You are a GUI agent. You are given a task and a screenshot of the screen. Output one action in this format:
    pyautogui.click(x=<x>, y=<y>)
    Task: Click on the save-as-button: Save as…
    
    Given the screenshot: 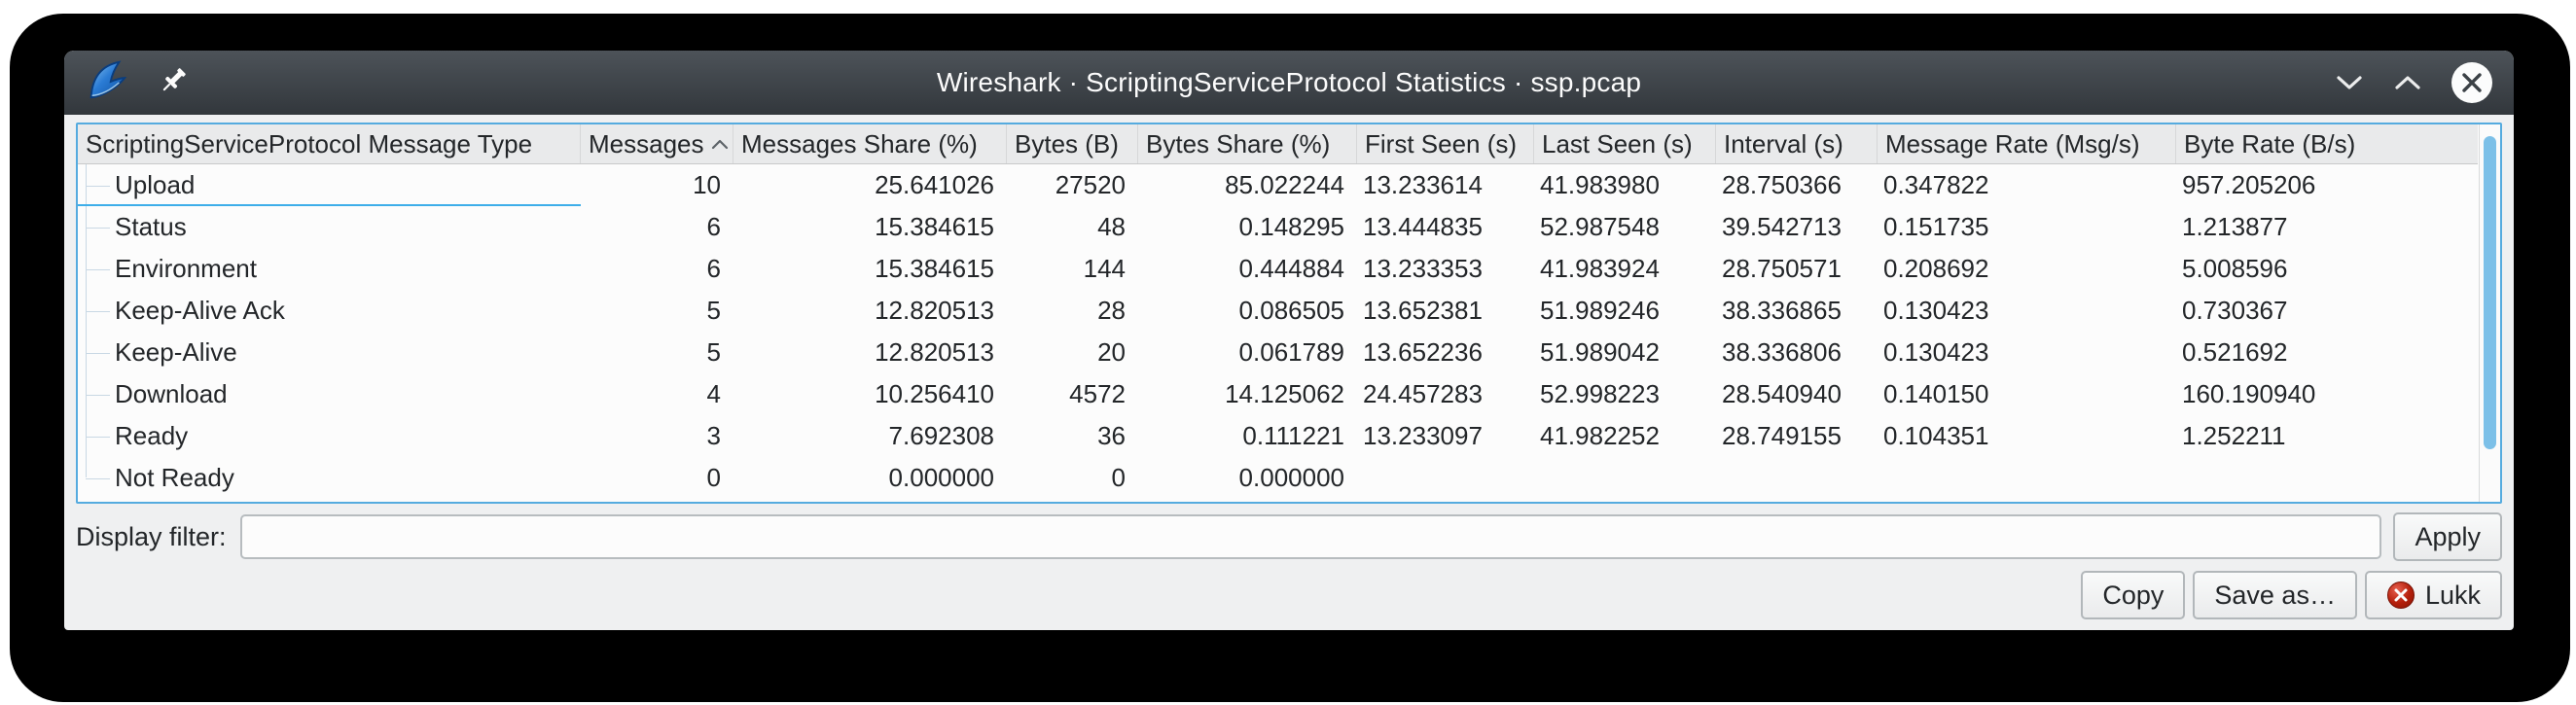 What is the action you would take?
    pyautogui.click(x=2275, y=595)
    